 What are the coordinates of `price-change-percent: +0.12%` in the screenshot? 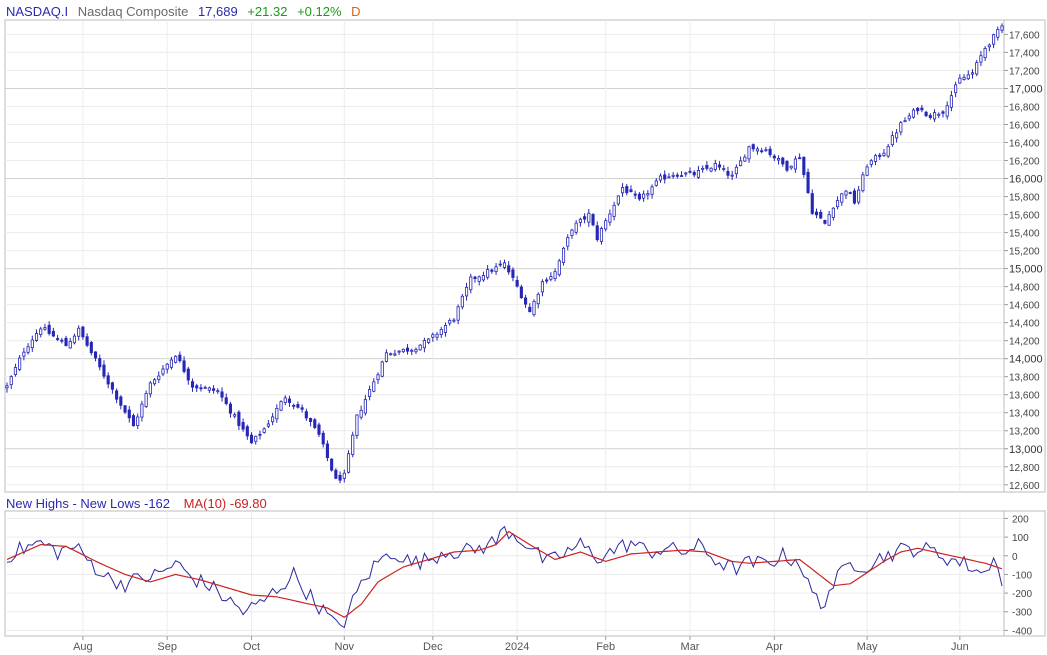 It's located at (319, 11).